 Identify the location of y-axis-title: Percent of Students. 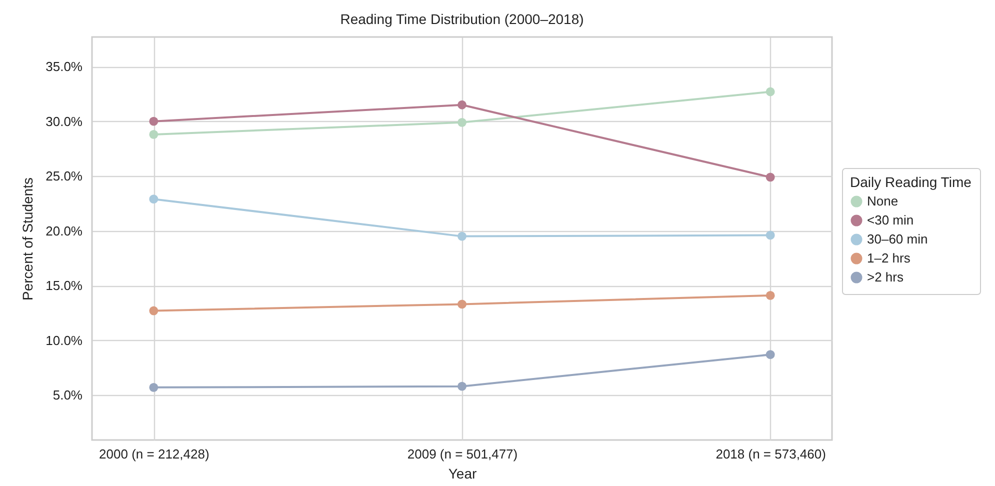
(28, 239).